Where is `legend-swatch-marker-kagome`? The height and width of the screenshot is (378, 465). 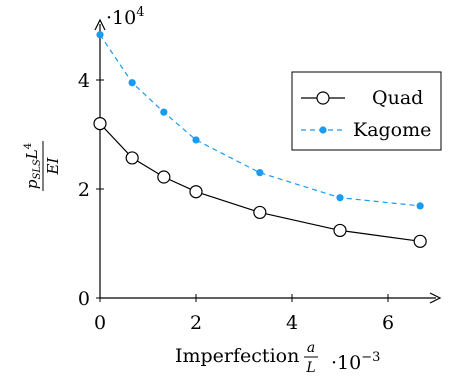
legend-swatch-marker-kagome is located at coordinates (323, 130).